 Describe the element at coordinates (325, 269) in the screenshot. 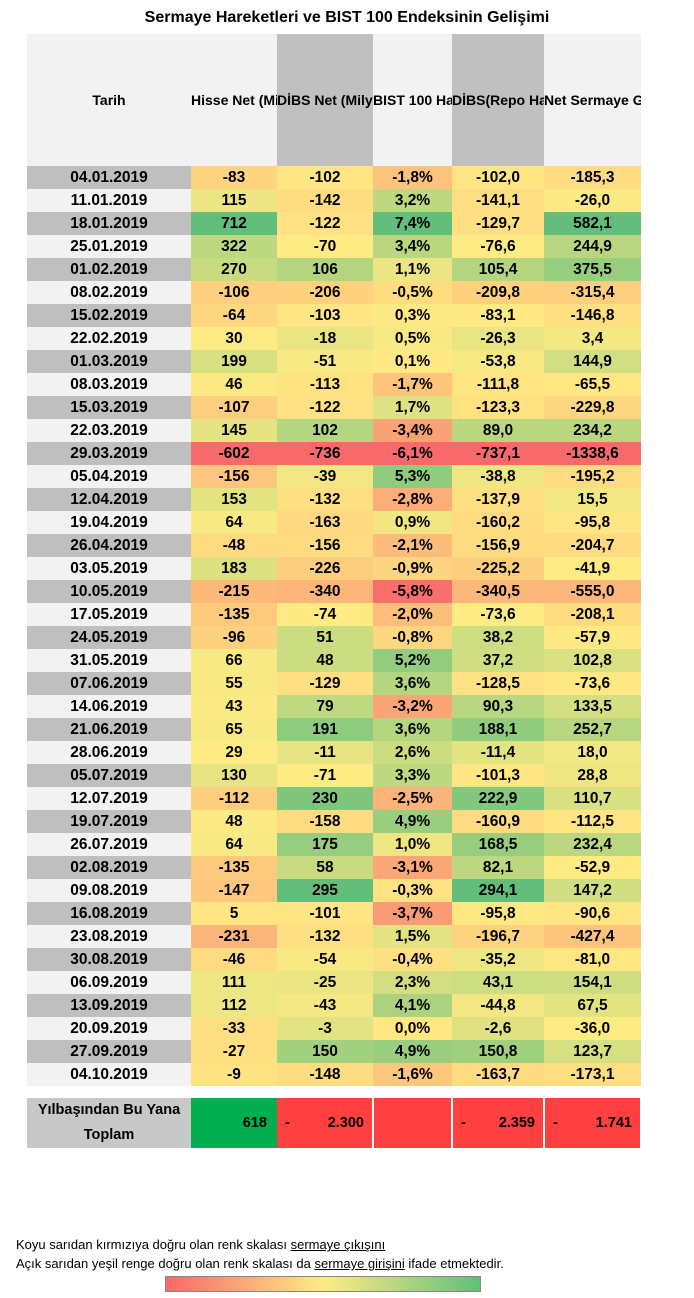

I see `cell-bond-net: 106` at that location.